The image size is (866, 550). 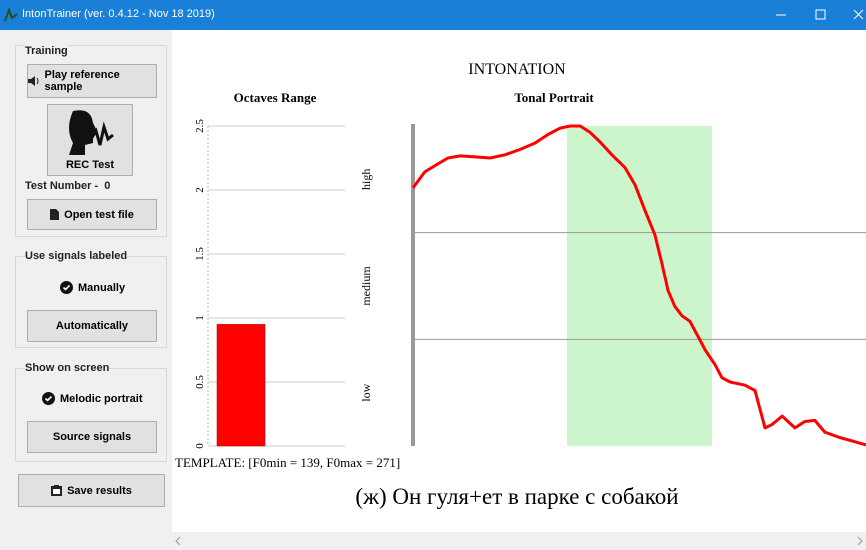 I want to click on save-icon, so click(x=57, y=490).